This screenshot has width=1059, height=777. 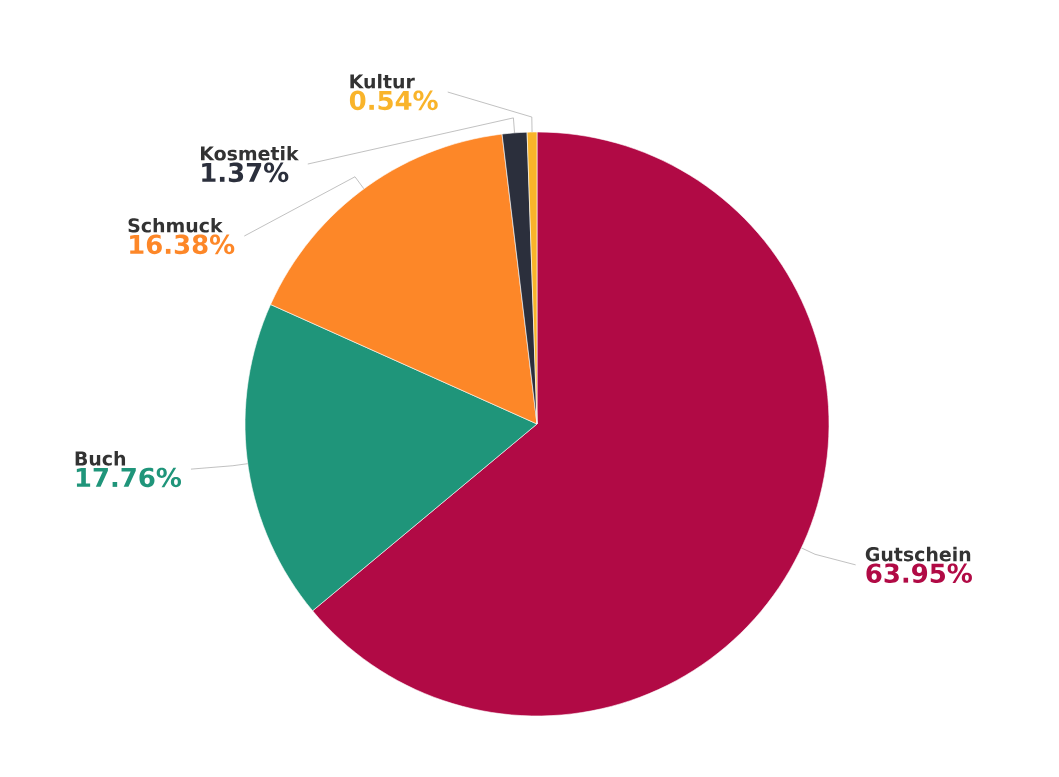 What do you see at coordinates (918, 554) in the screenshot?
I see `slice-label: Gutschein` at bounding box center [918, 554].